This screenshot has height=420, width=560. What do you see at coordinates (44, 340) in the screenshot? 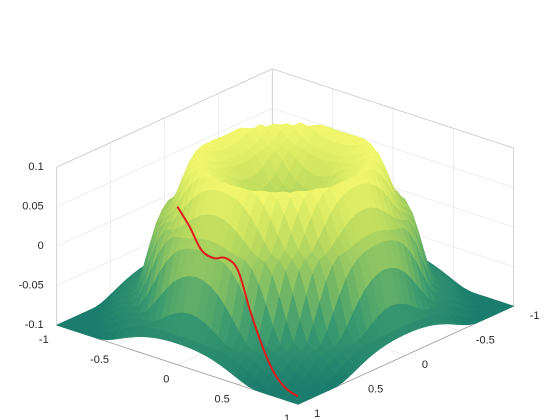
I see `y-tick-label: -1` at bounding box center [44, 340].